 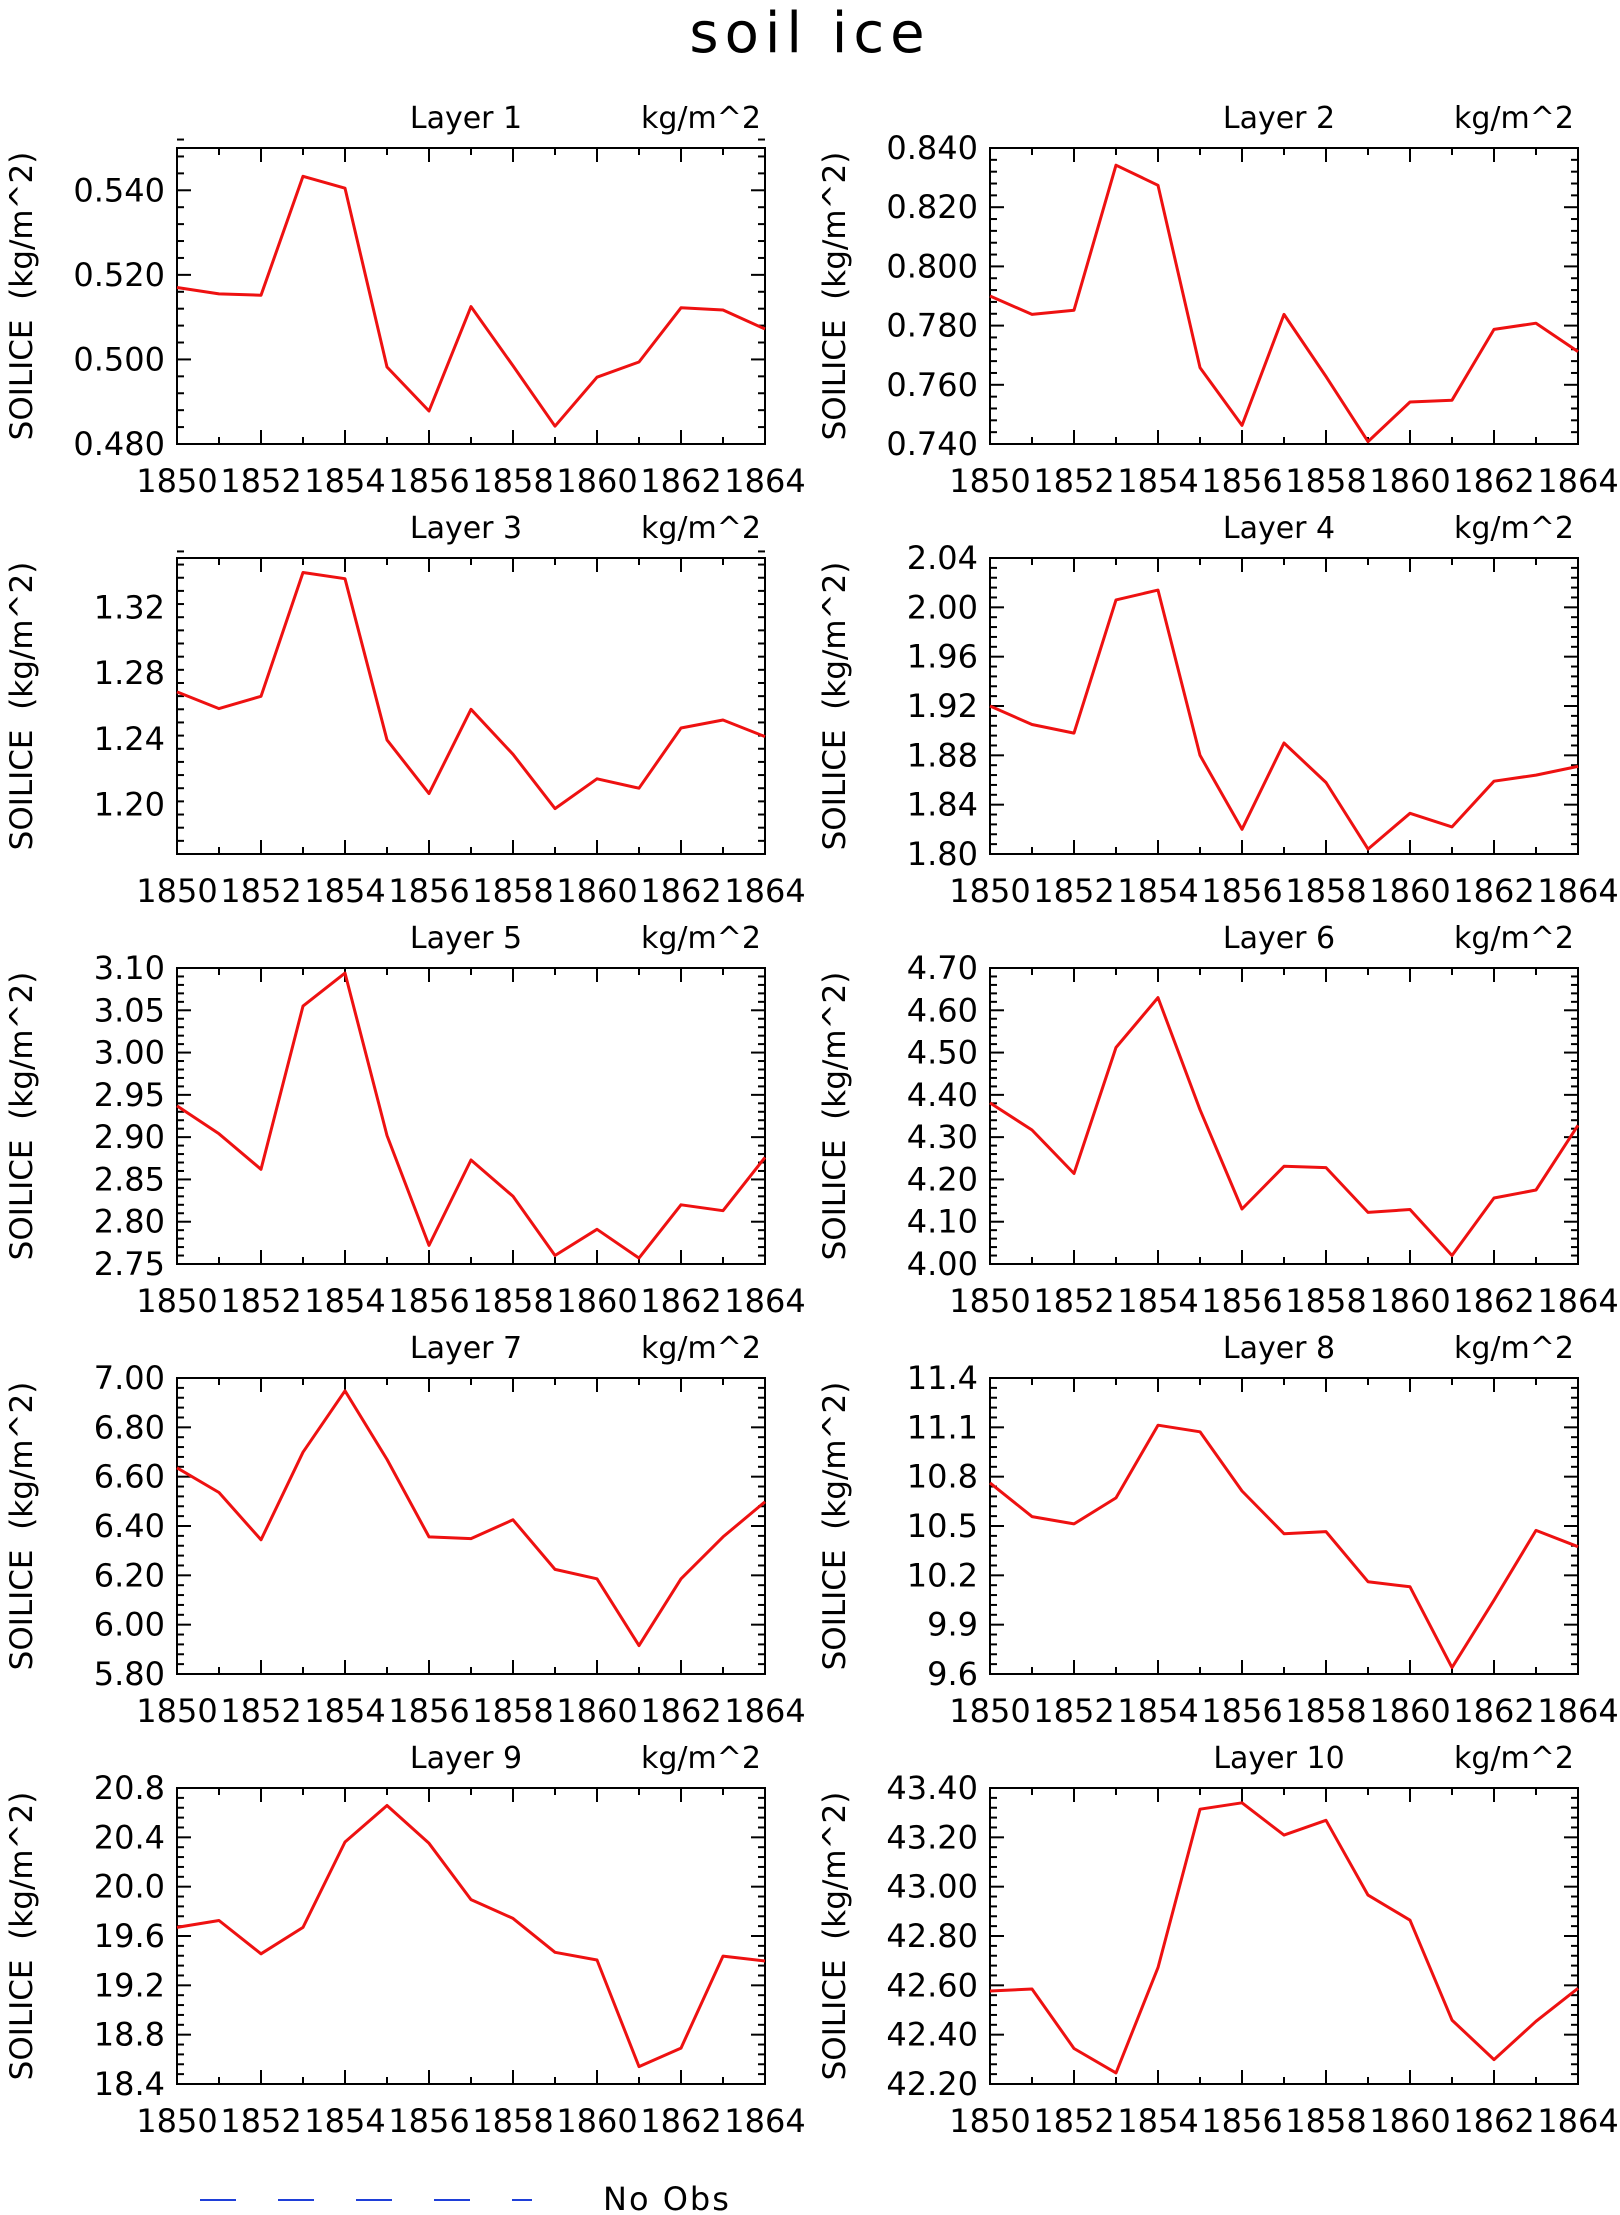 What do you see at coordinates (932, 444) in the screenshot?
I see `layer-2-ytick-label: 0.740` at bounding box center [932, 444].